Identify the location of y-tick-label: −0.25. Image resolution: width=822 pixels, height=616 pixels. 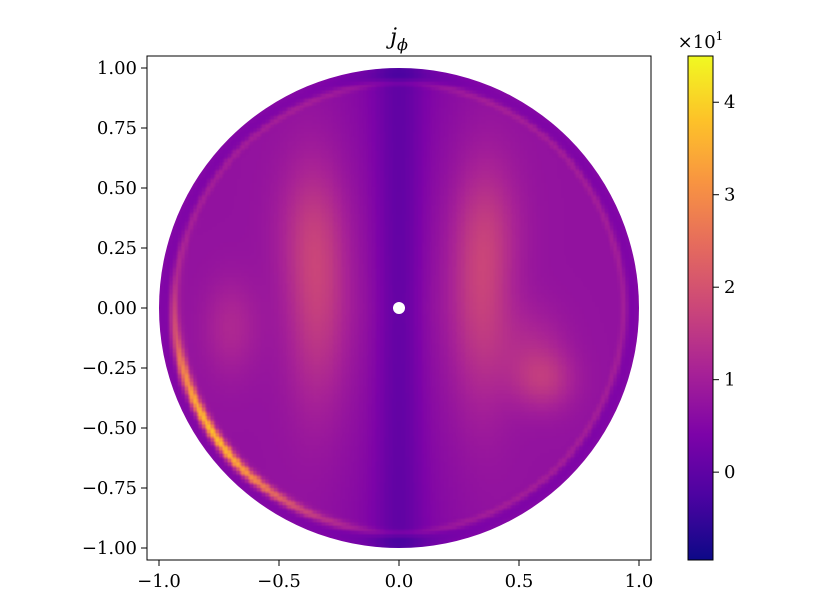
(109, 368).